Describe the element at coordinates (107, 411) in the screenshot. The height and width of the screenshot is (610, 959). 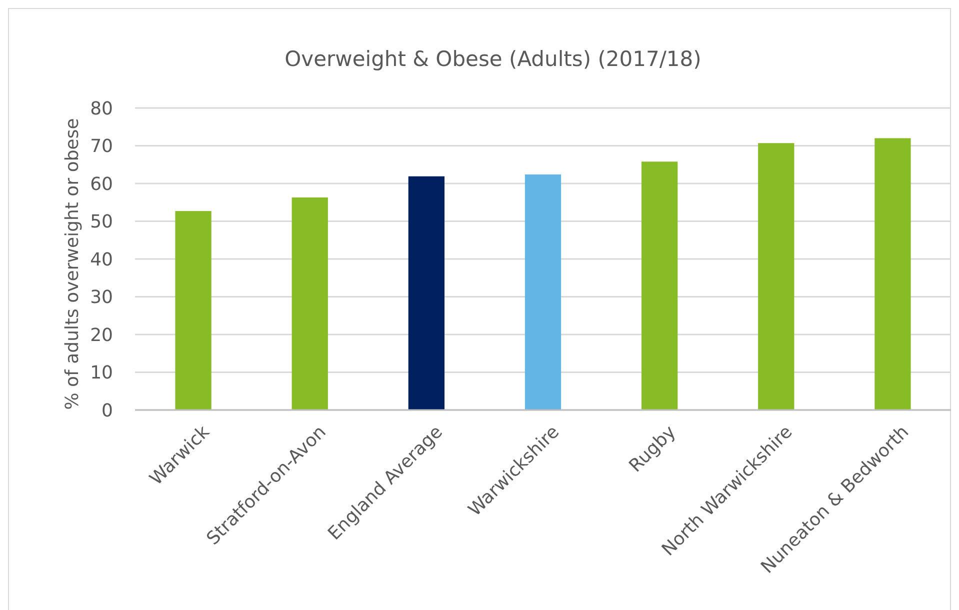
I see `y-tick-label: 0` at that location.